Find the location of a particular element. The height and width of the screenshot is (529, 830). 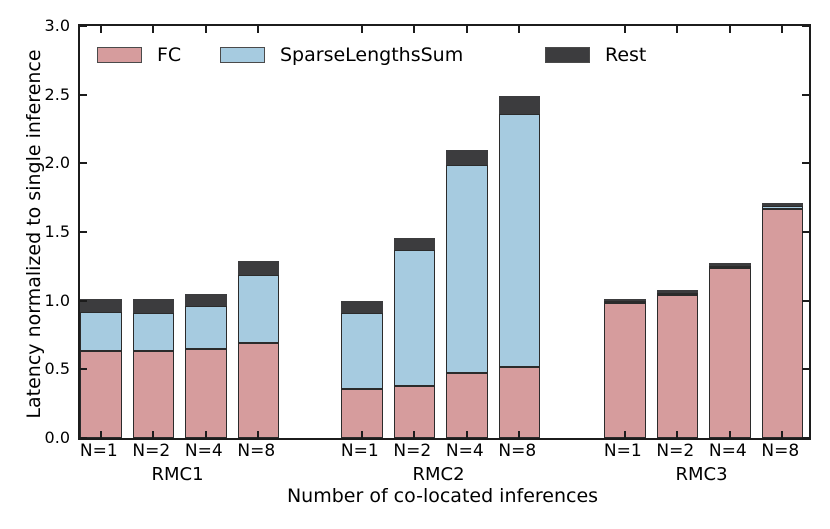

bar-rmc2-N1 is located at coordinates (362, 369).